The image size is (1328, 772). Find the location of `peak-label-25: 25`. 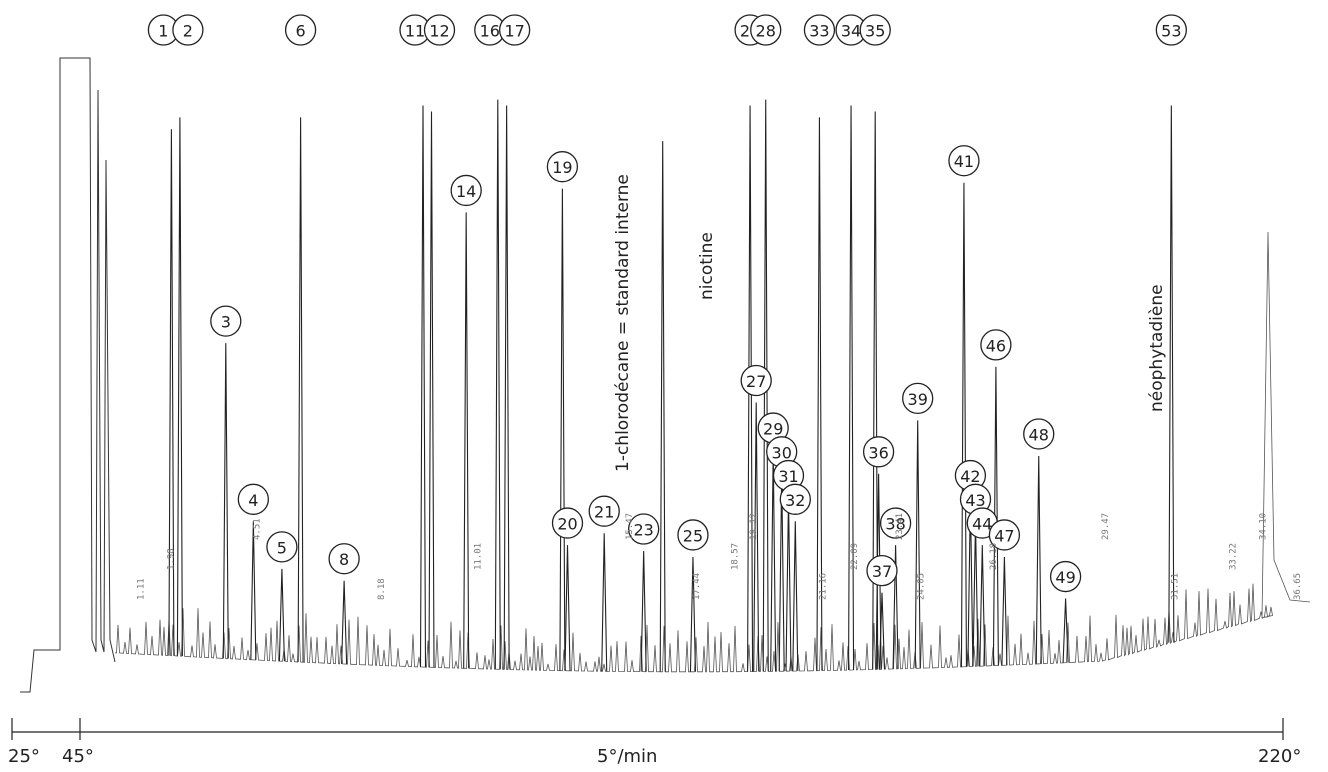

peak-label-25: 25 is located at coordinates (693, 535).